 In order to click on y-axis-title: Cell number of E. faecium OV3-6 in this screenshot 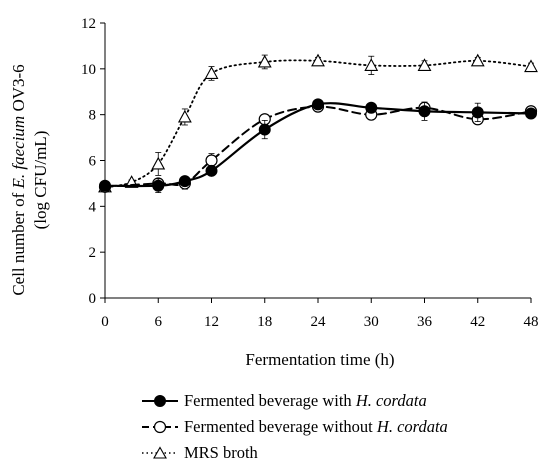, I will do `click(18, 179)`.